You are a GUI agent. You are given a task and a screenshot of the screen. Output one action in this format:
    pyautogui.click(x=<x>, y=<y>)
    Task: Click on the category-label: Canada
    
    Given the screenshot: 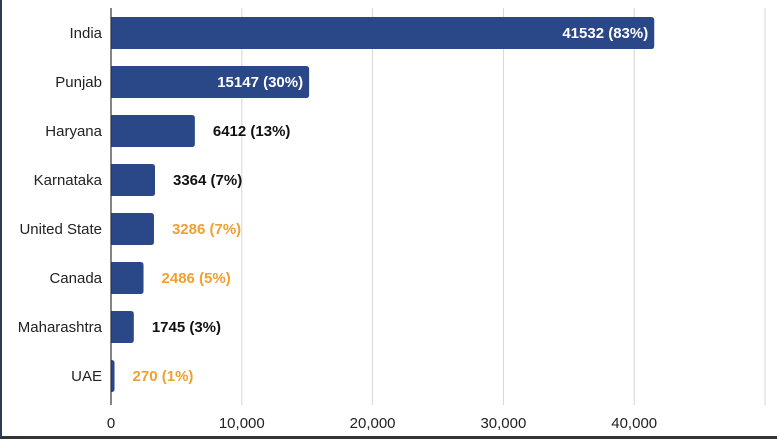 What is the action you would take?
    pyautogui.click(x=75, y=278)
    